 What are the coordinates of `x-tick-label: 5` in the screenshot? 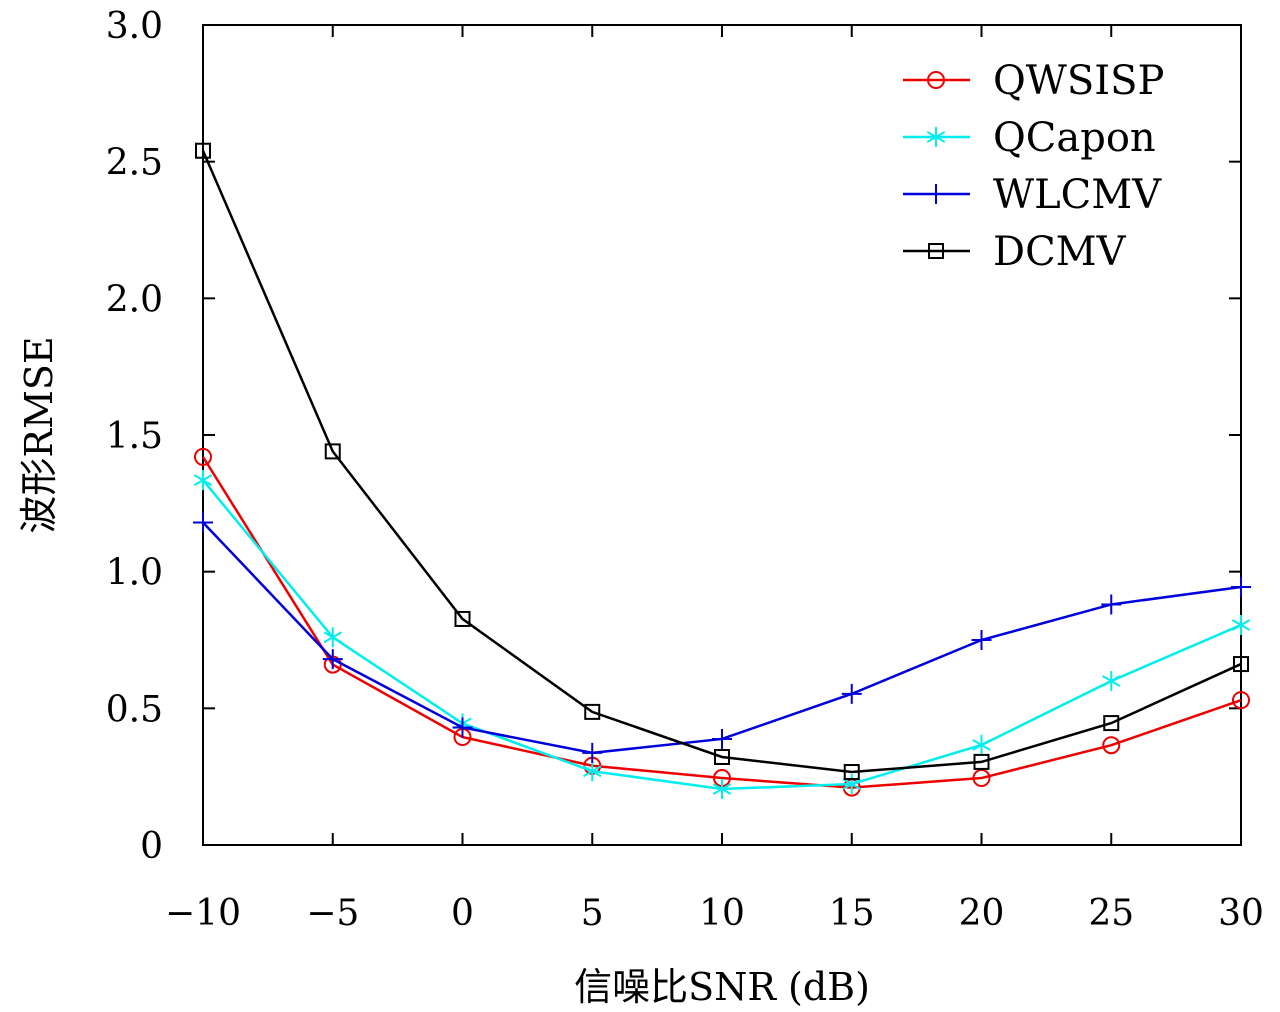 It's located at (592, 913).